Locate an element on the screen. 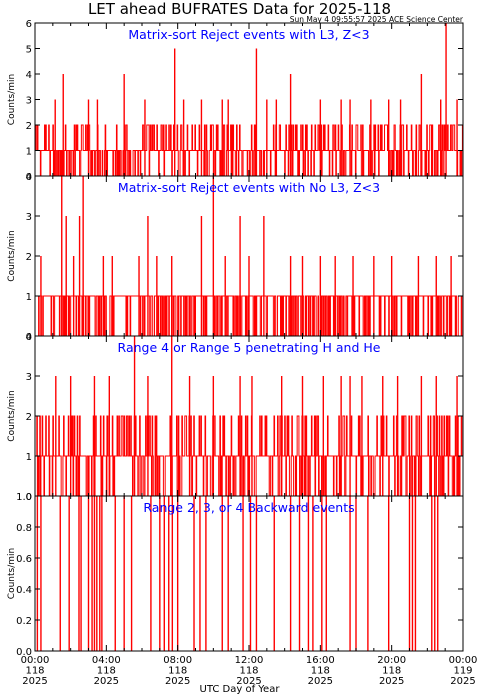  ytick-label-3-1: 1 is located at coordinates (29, 457).